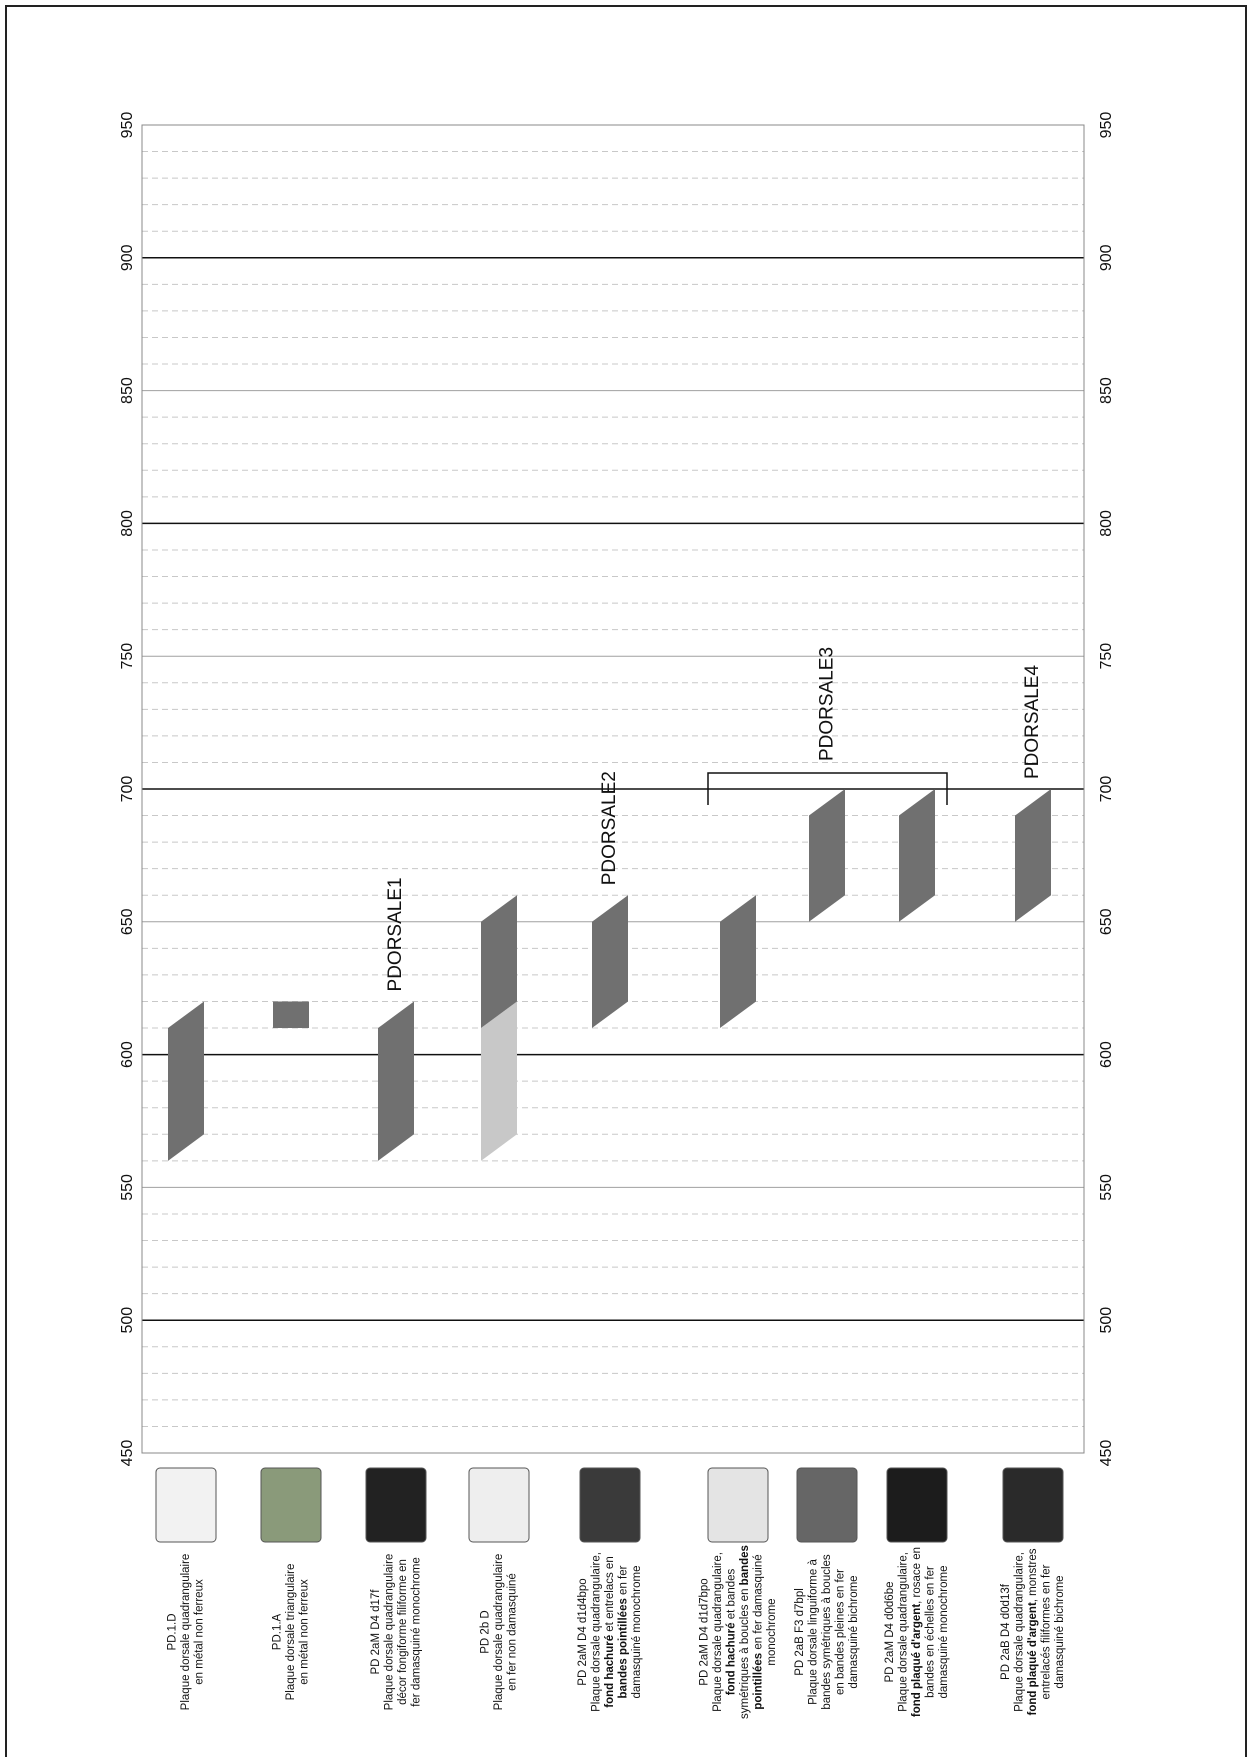  What do you see at coordinates (890, 1631) in the screenshot?
I see `item-label: PD 2aM D4 d0d6be` at bounding box center [890, 1631].